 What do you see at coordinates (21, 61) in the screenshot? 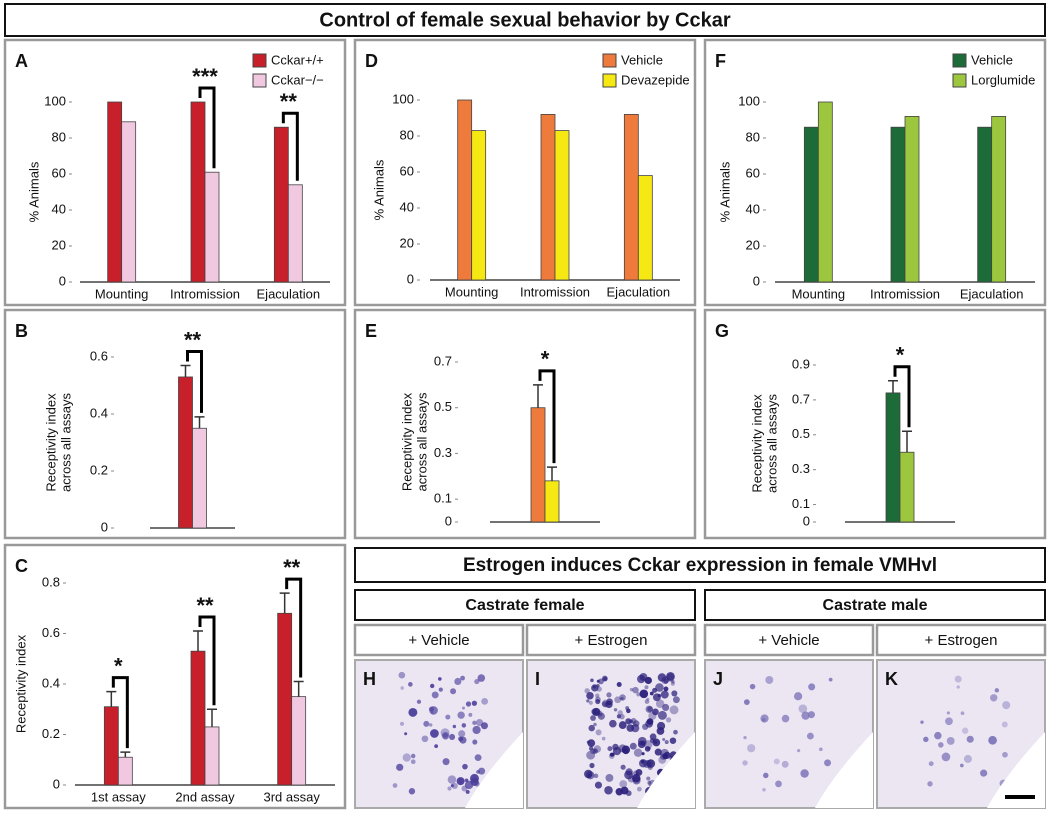
I see `panel-letter: A` at bounding box center [21, 61].